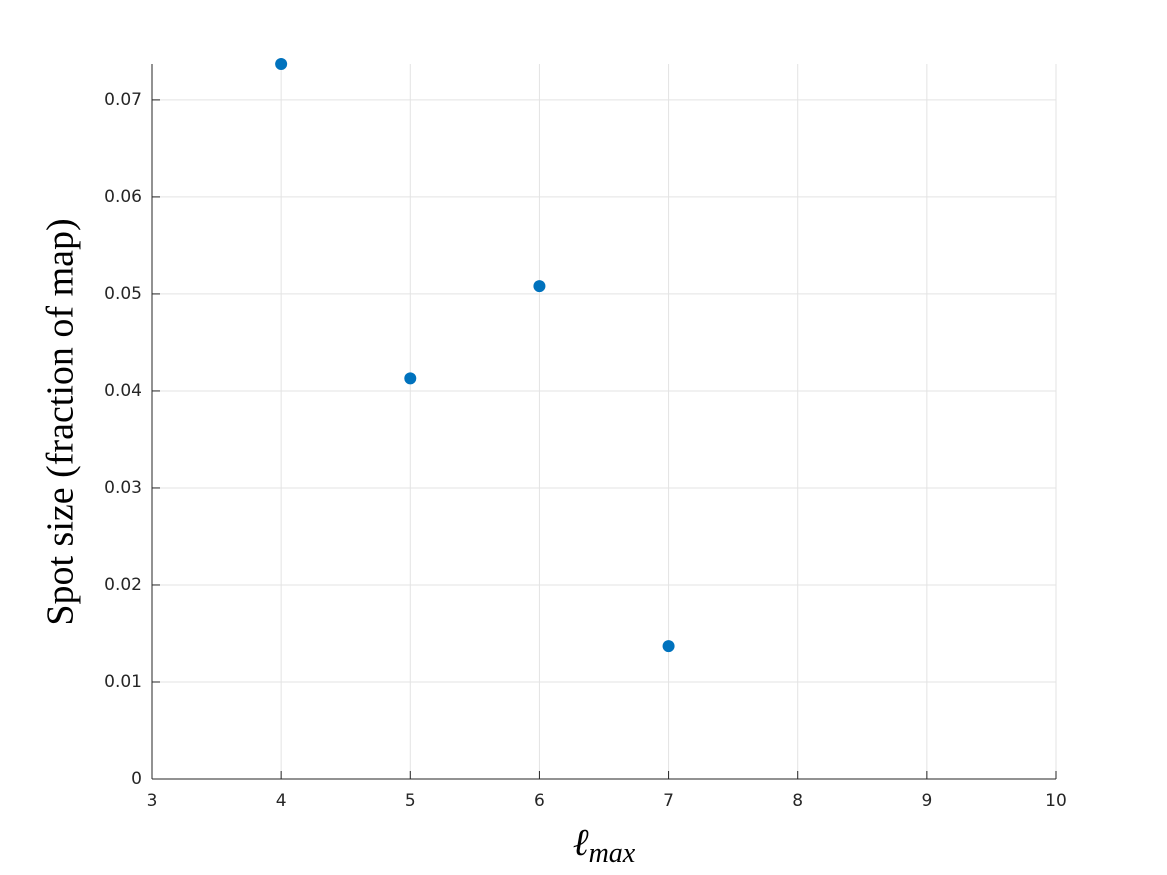 The width and height of the screenshot is (1167, 875). I want to click on x-axis-label: ℓmax, so click(604, 846).